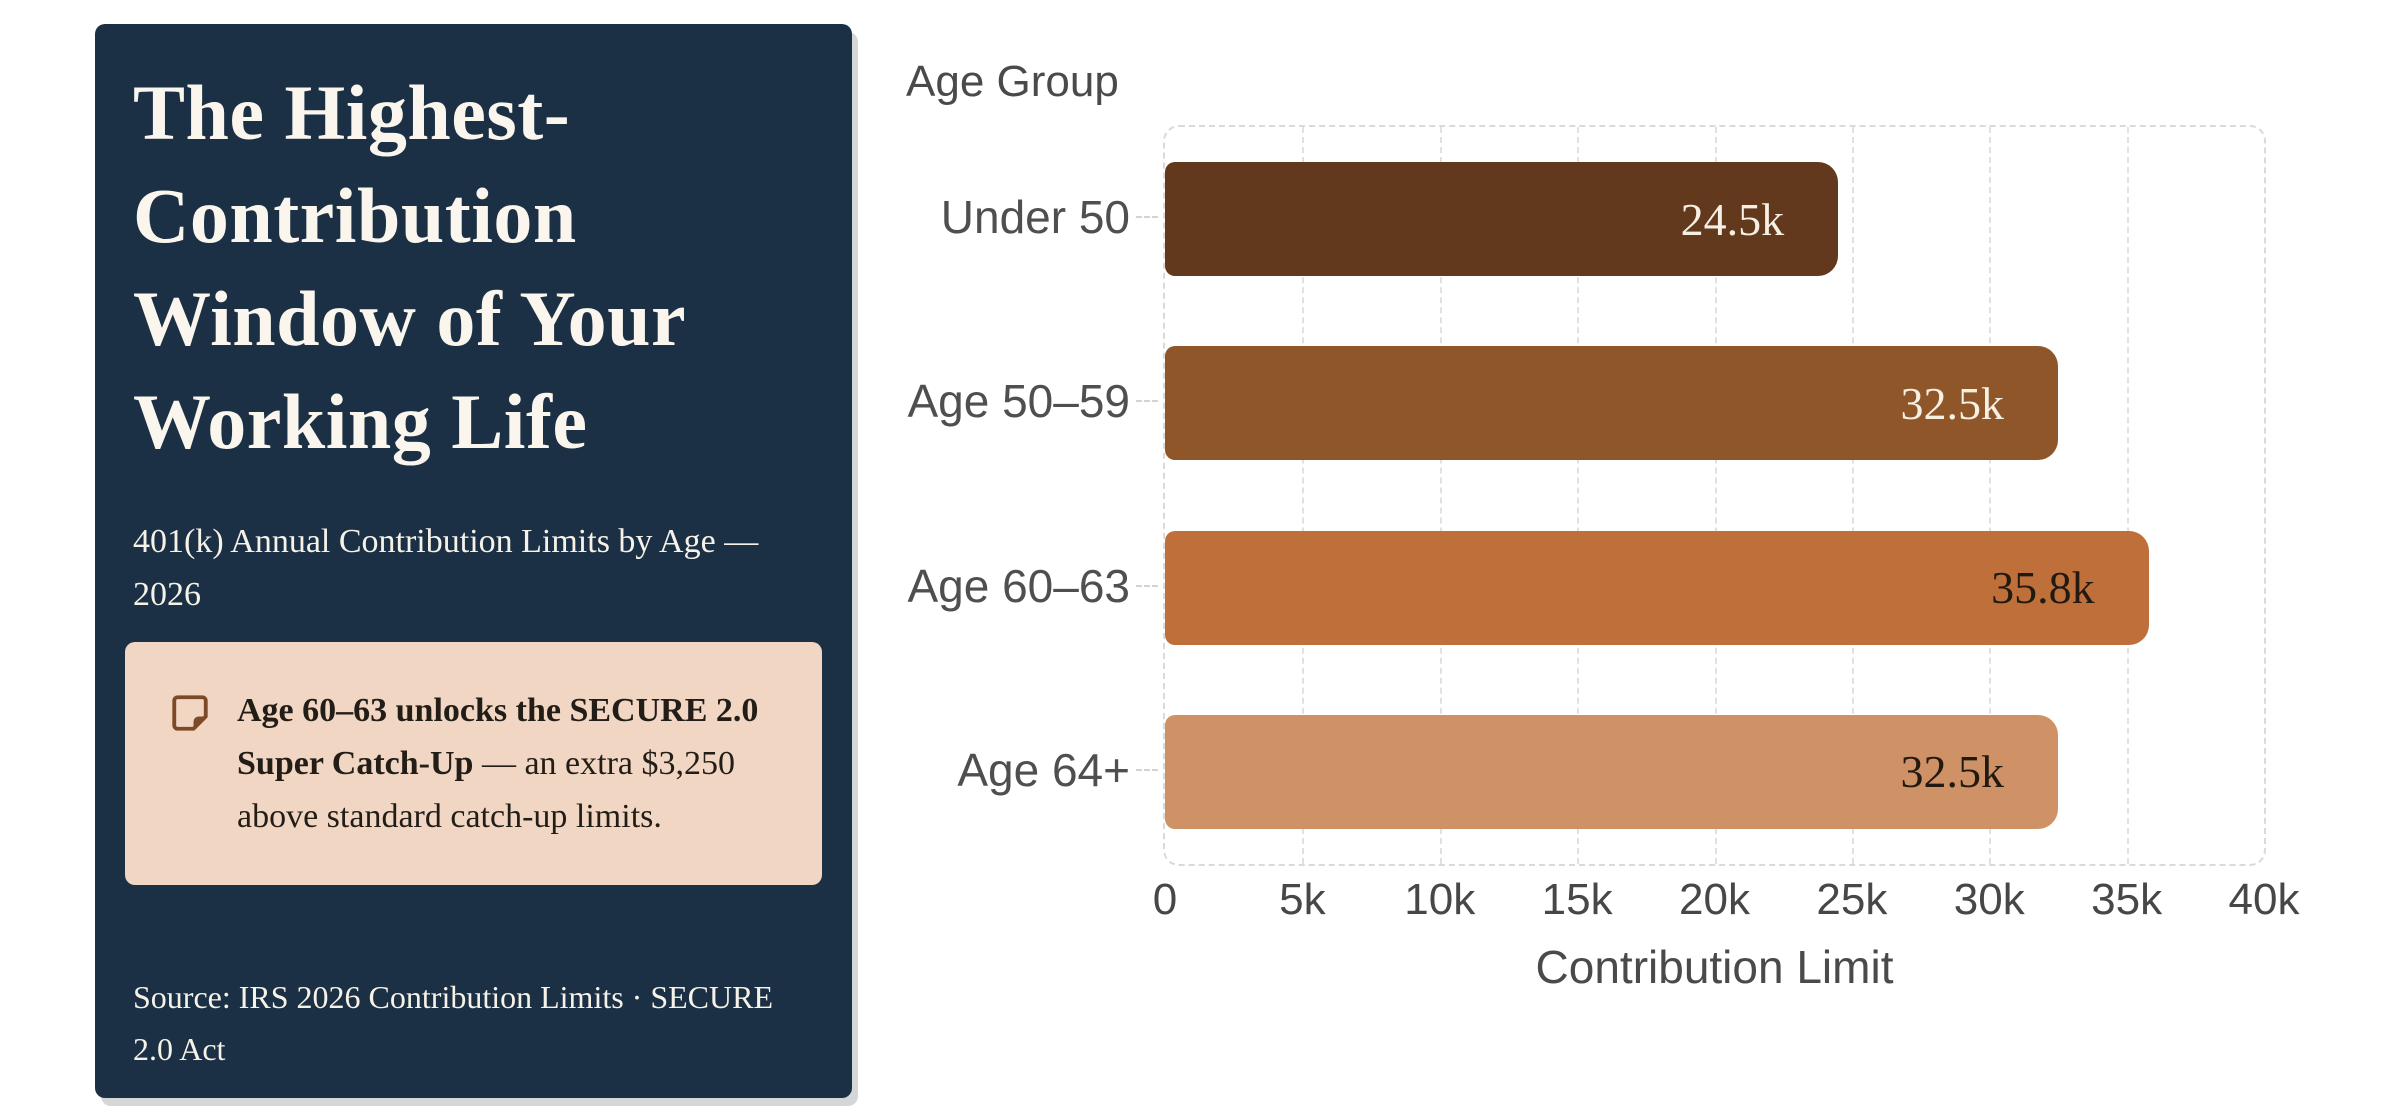 Image resolution: width=2400 pixels, height=1107 pixels. I want to click on category-label: Age 50–59, so click(1018, 401).